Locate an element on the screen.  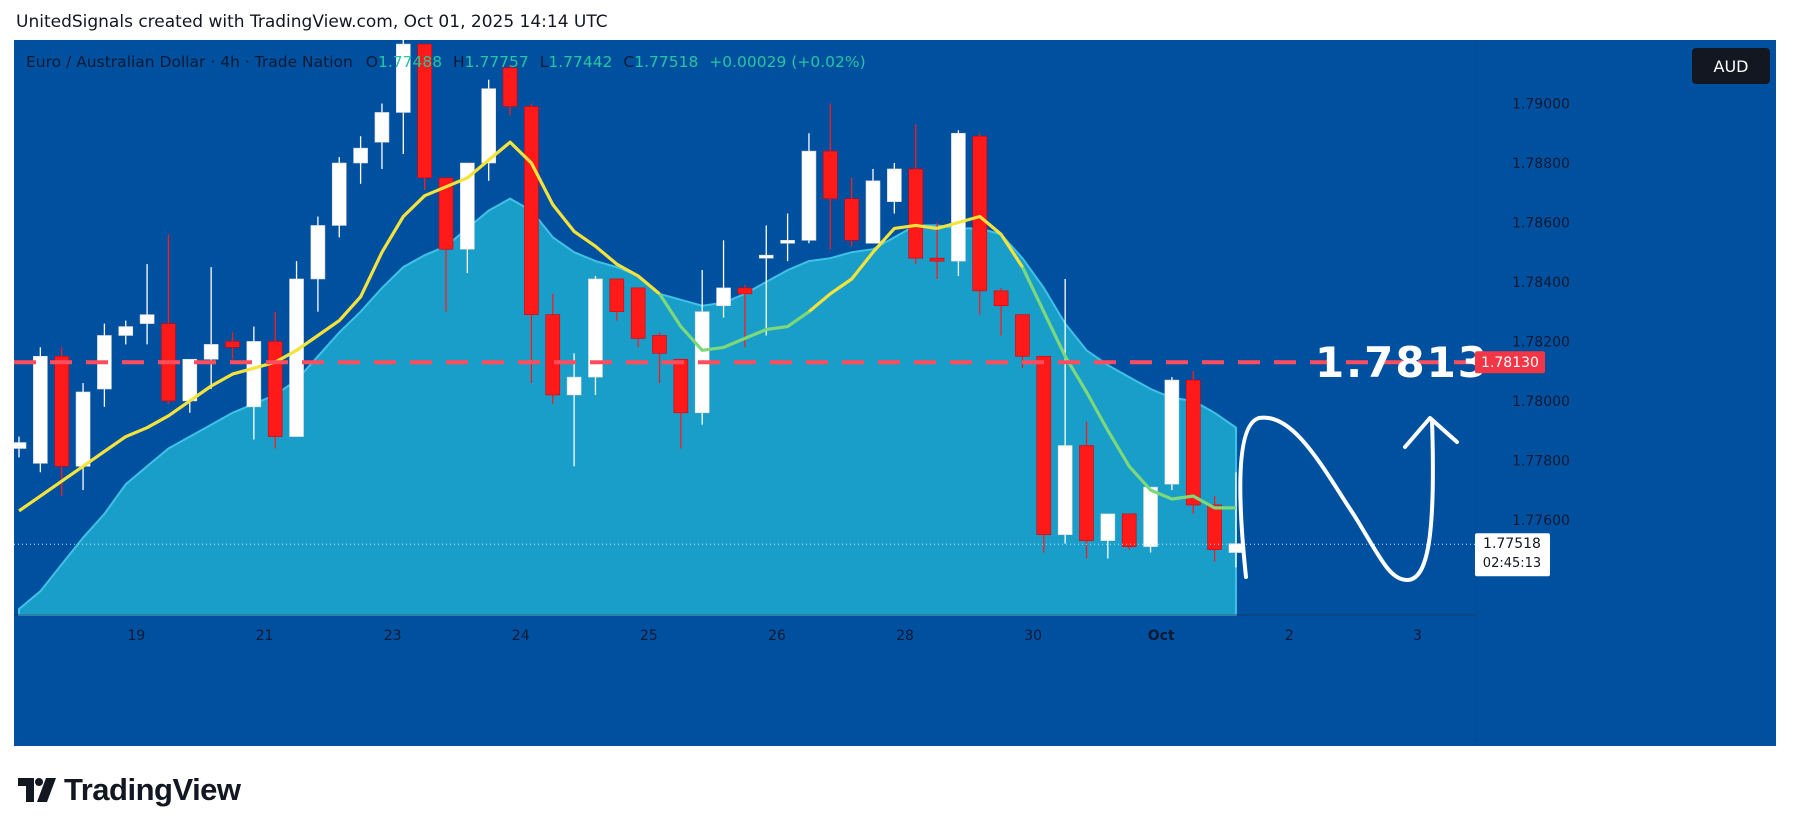
high-value: 1.77757 is located at coordinates (496, 62).